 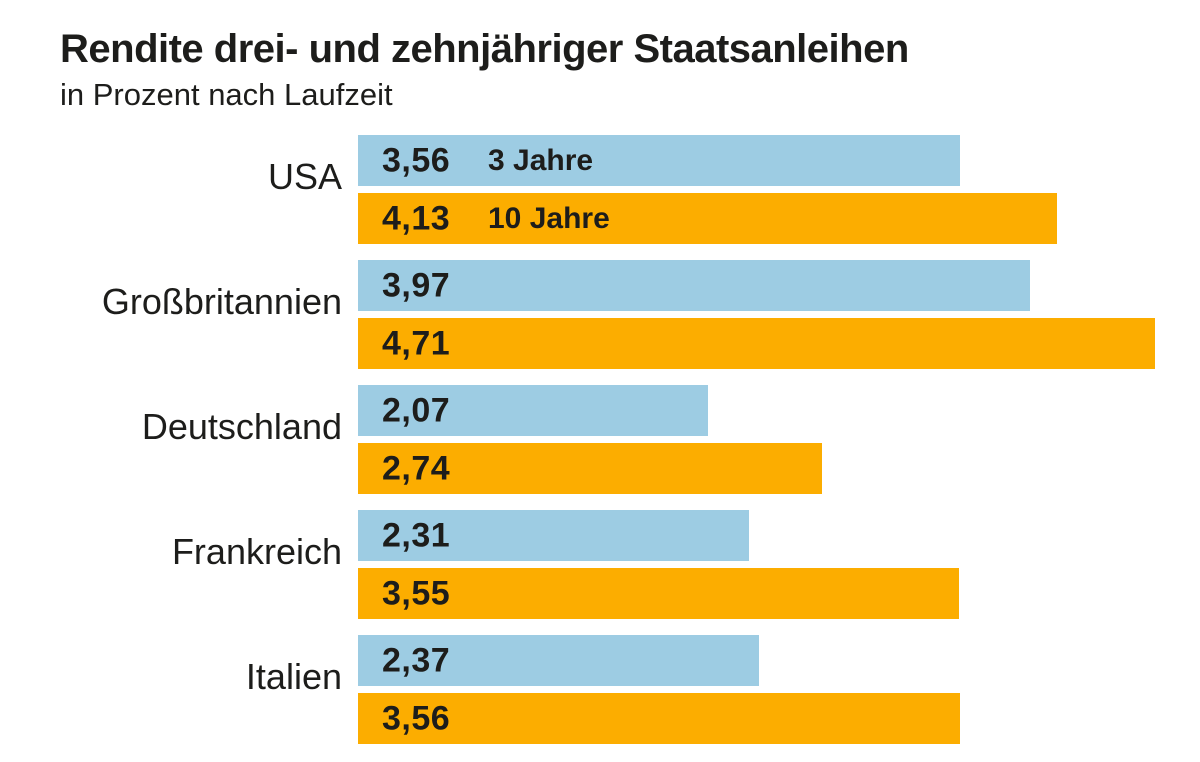 What do you see at coordinates (600, 439) in the screenshot?
I see `chart-group-deutschland: Deutschland 2,07 2,74` at bounding box center [600, 439].